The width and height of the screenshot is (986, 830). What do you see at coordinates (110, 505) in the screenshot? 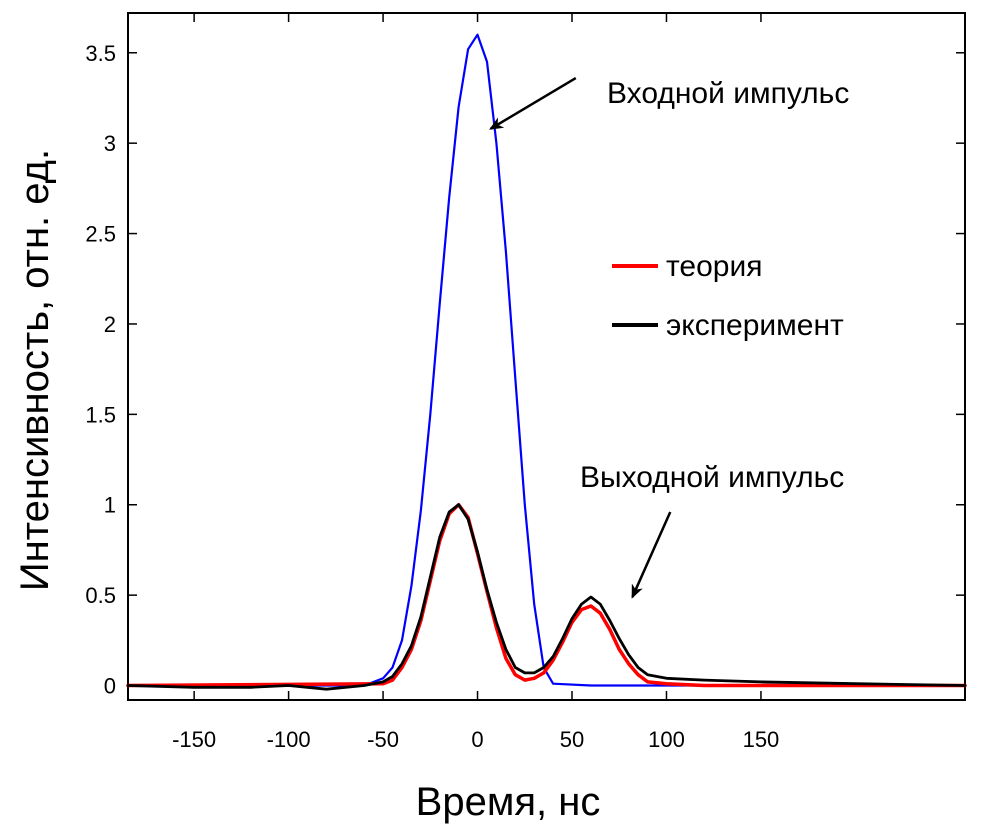
I see `y-tick-label: 1` at bounding box center [110, 505].